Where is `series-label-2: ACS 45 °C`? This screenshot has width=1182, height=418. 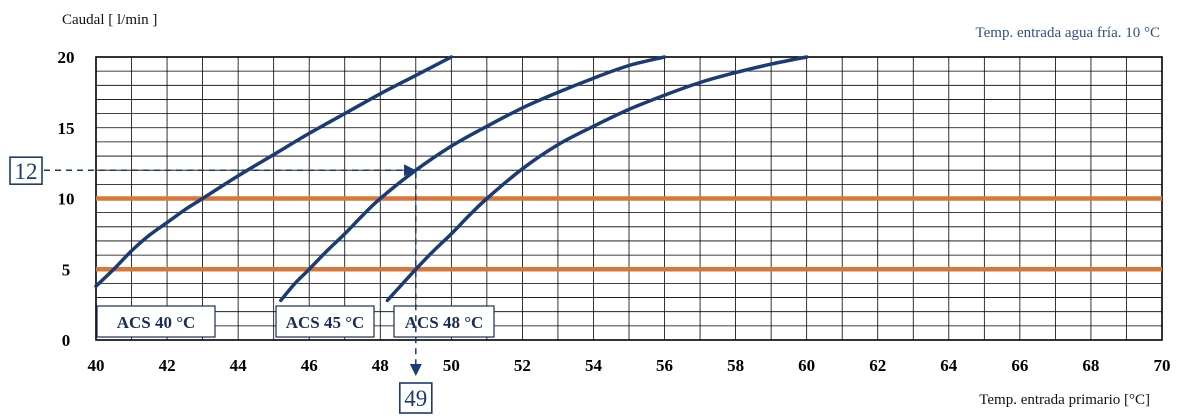 series-label-2: ACS 45 °C is located at coordinates (325, 322).